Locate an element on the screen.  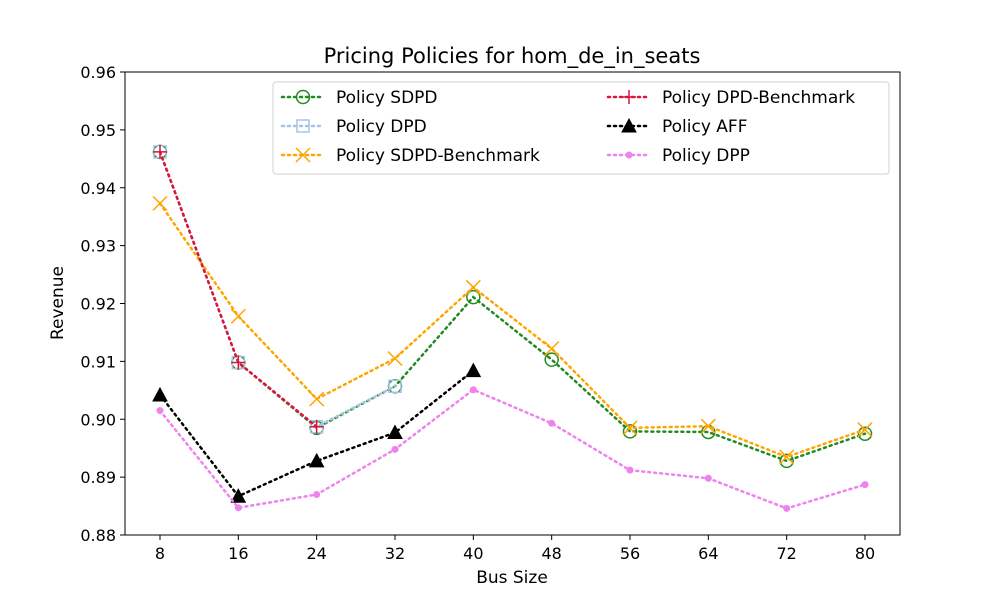
y-tick-label: 0.91 is located at coordinates (98, 361).